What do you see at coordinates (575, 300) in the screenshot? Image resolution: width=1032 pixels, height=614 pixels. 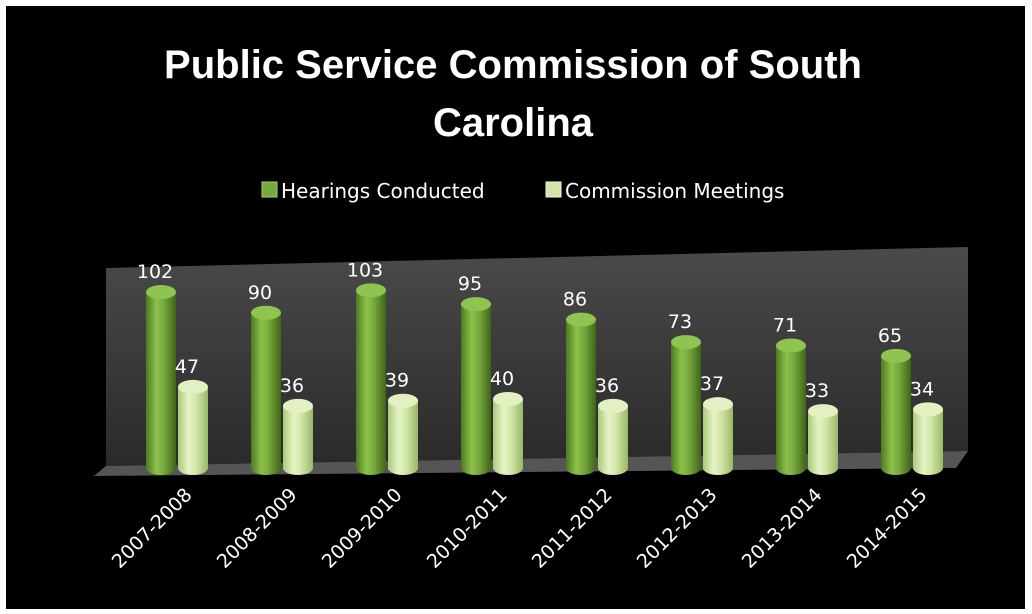 I see `data-label-hearings-2011-2012: 86` at bounding box center [575, 300].